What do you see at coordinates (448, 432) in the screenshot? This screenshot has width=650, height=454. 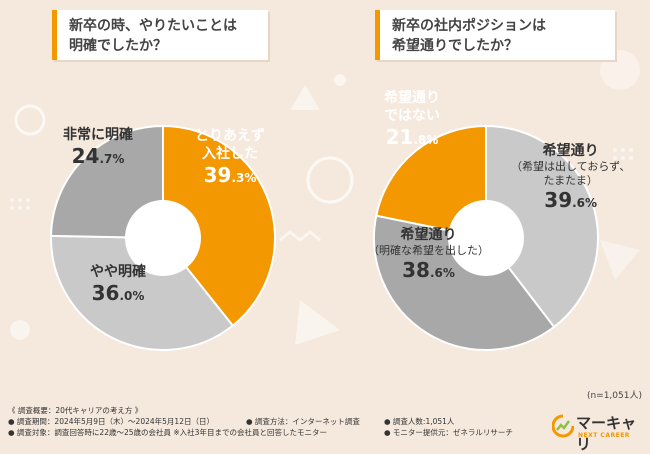 I see `footer-provider: ● モニター提供元：ゼネラルリサーチ` at bounding box center [448, 432].